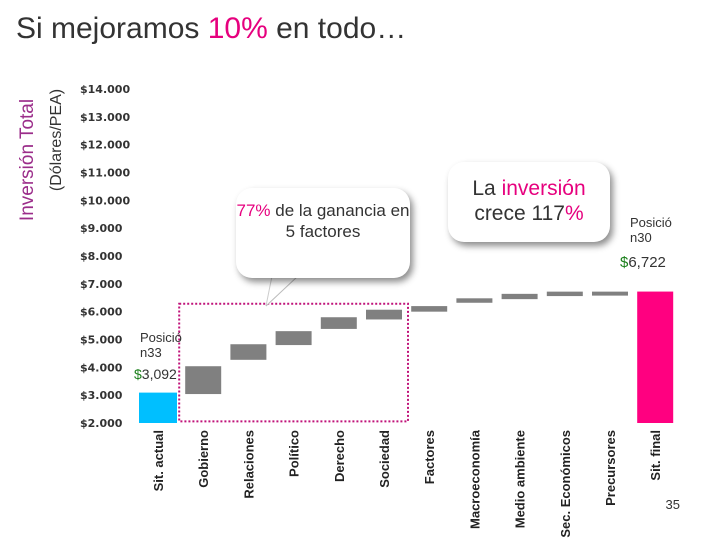  I want to click on category-label: Sociedad, so click(384, 459).